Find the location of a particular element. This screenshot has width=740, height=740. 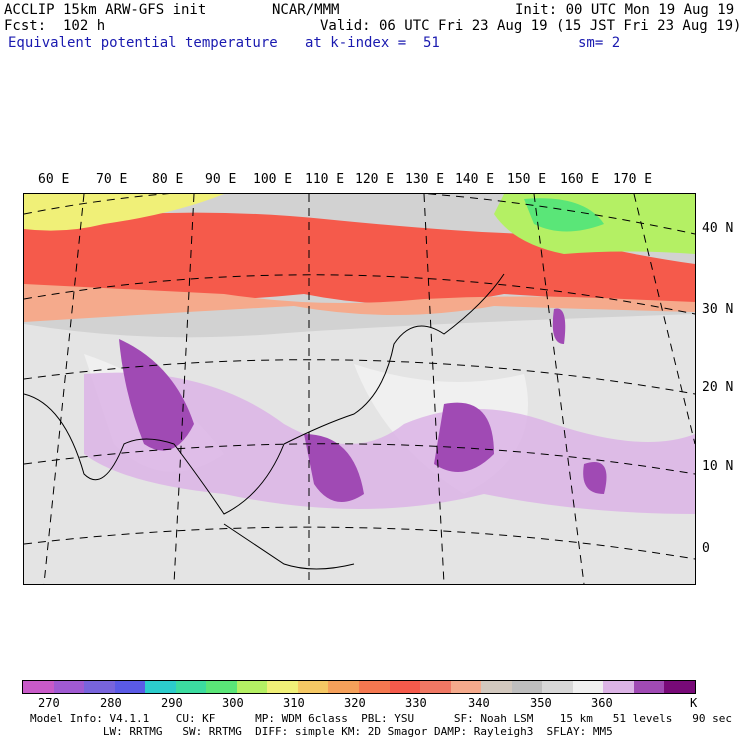

lat-label: 30 N is located at coordinates (718, 309).